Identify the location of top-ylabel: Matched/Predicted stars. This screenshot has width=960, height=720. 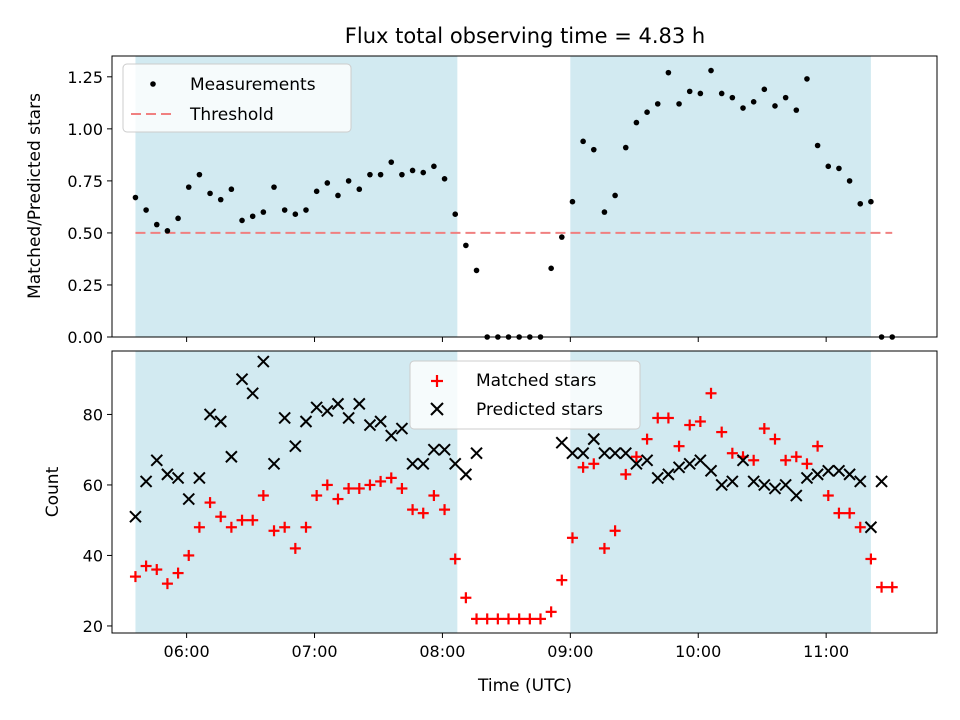
(35, 196).